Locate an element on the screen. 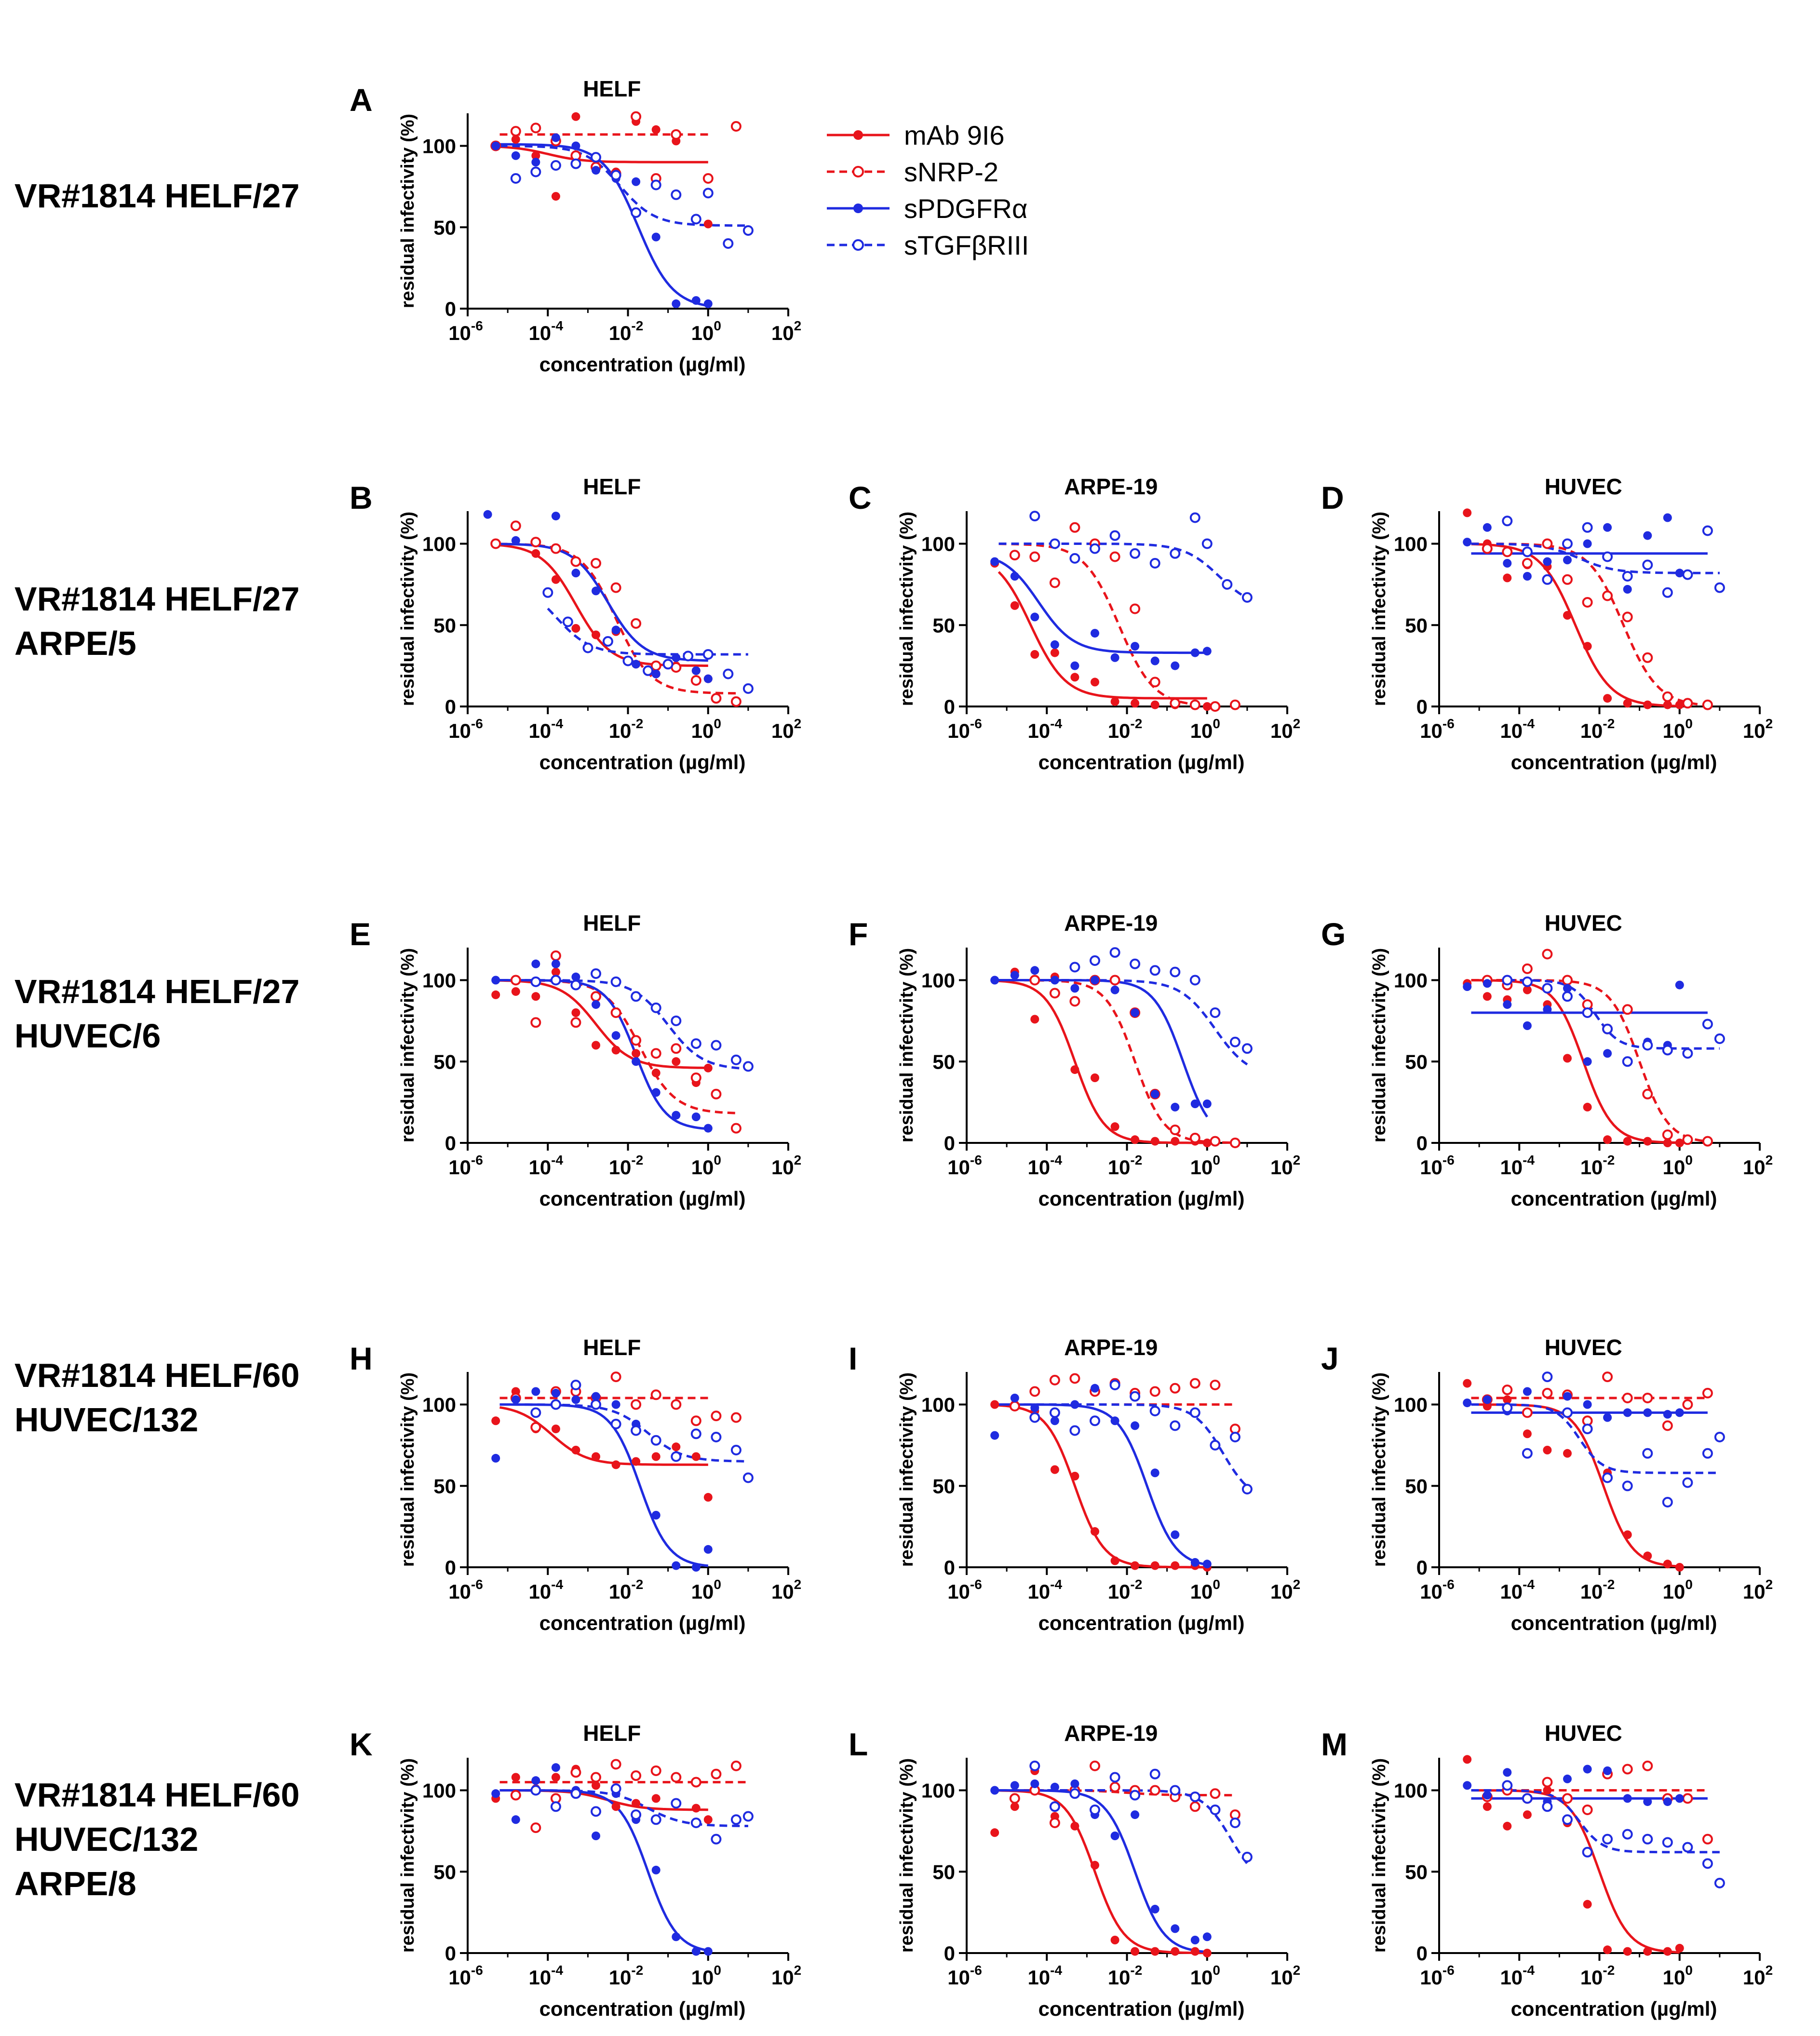  x-tick-exponent: 0 is located at coordinates (717, 1970).